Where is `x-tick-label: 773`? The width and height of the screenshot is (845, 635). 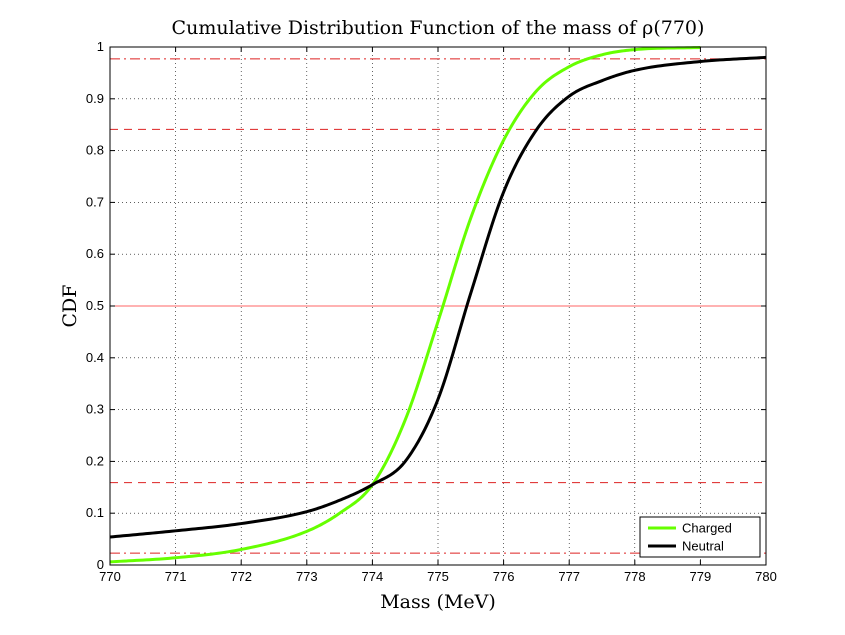
x-tick-label: 773 is located at coordinates (307, 576).